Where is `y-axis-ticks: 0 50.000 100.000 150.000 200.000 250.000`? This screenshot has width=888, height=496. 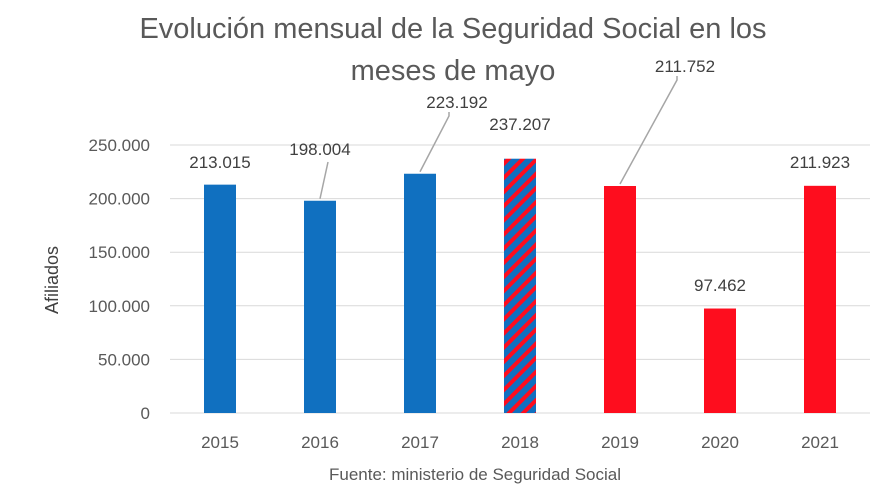
y-axis-ticks: 0 50.000 100.000 150.000 200.000 250.000 is located at coordinates (119, 279).